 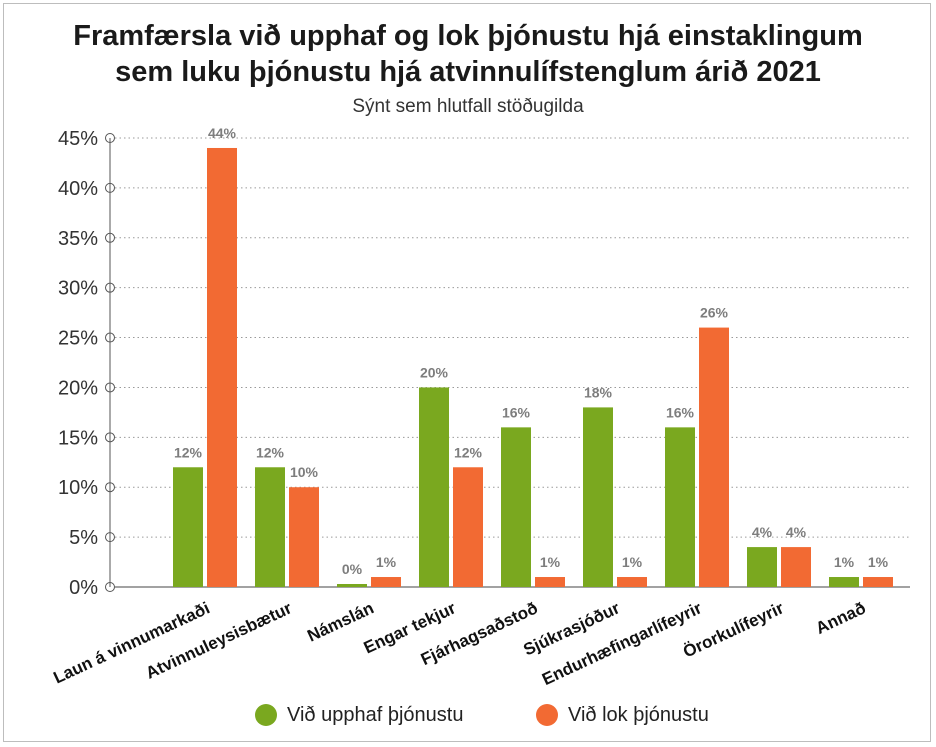 I want to click on legend-label-end: Við lok þjónustu, so click(x=638, y=714).